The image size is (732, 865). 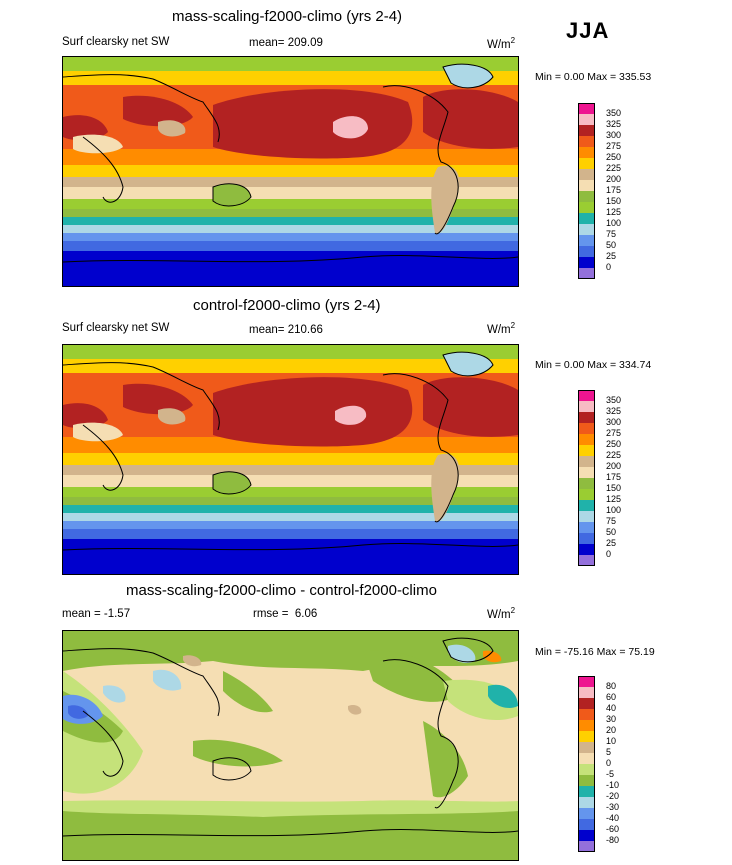 I want to click on panel3-tick-label: 60, so click(x=611, y=697).